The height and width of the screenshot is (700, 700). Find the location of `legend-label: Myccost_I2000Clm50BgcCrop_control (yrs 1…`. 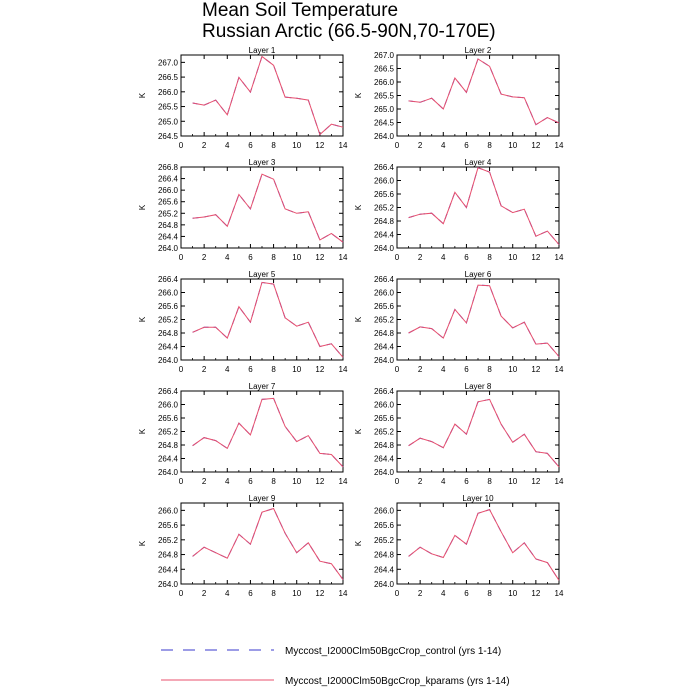

legend-label: Myccost_I2000Clm50BgcCrop_control (yrs 1… is located at coordinates (393, 651).